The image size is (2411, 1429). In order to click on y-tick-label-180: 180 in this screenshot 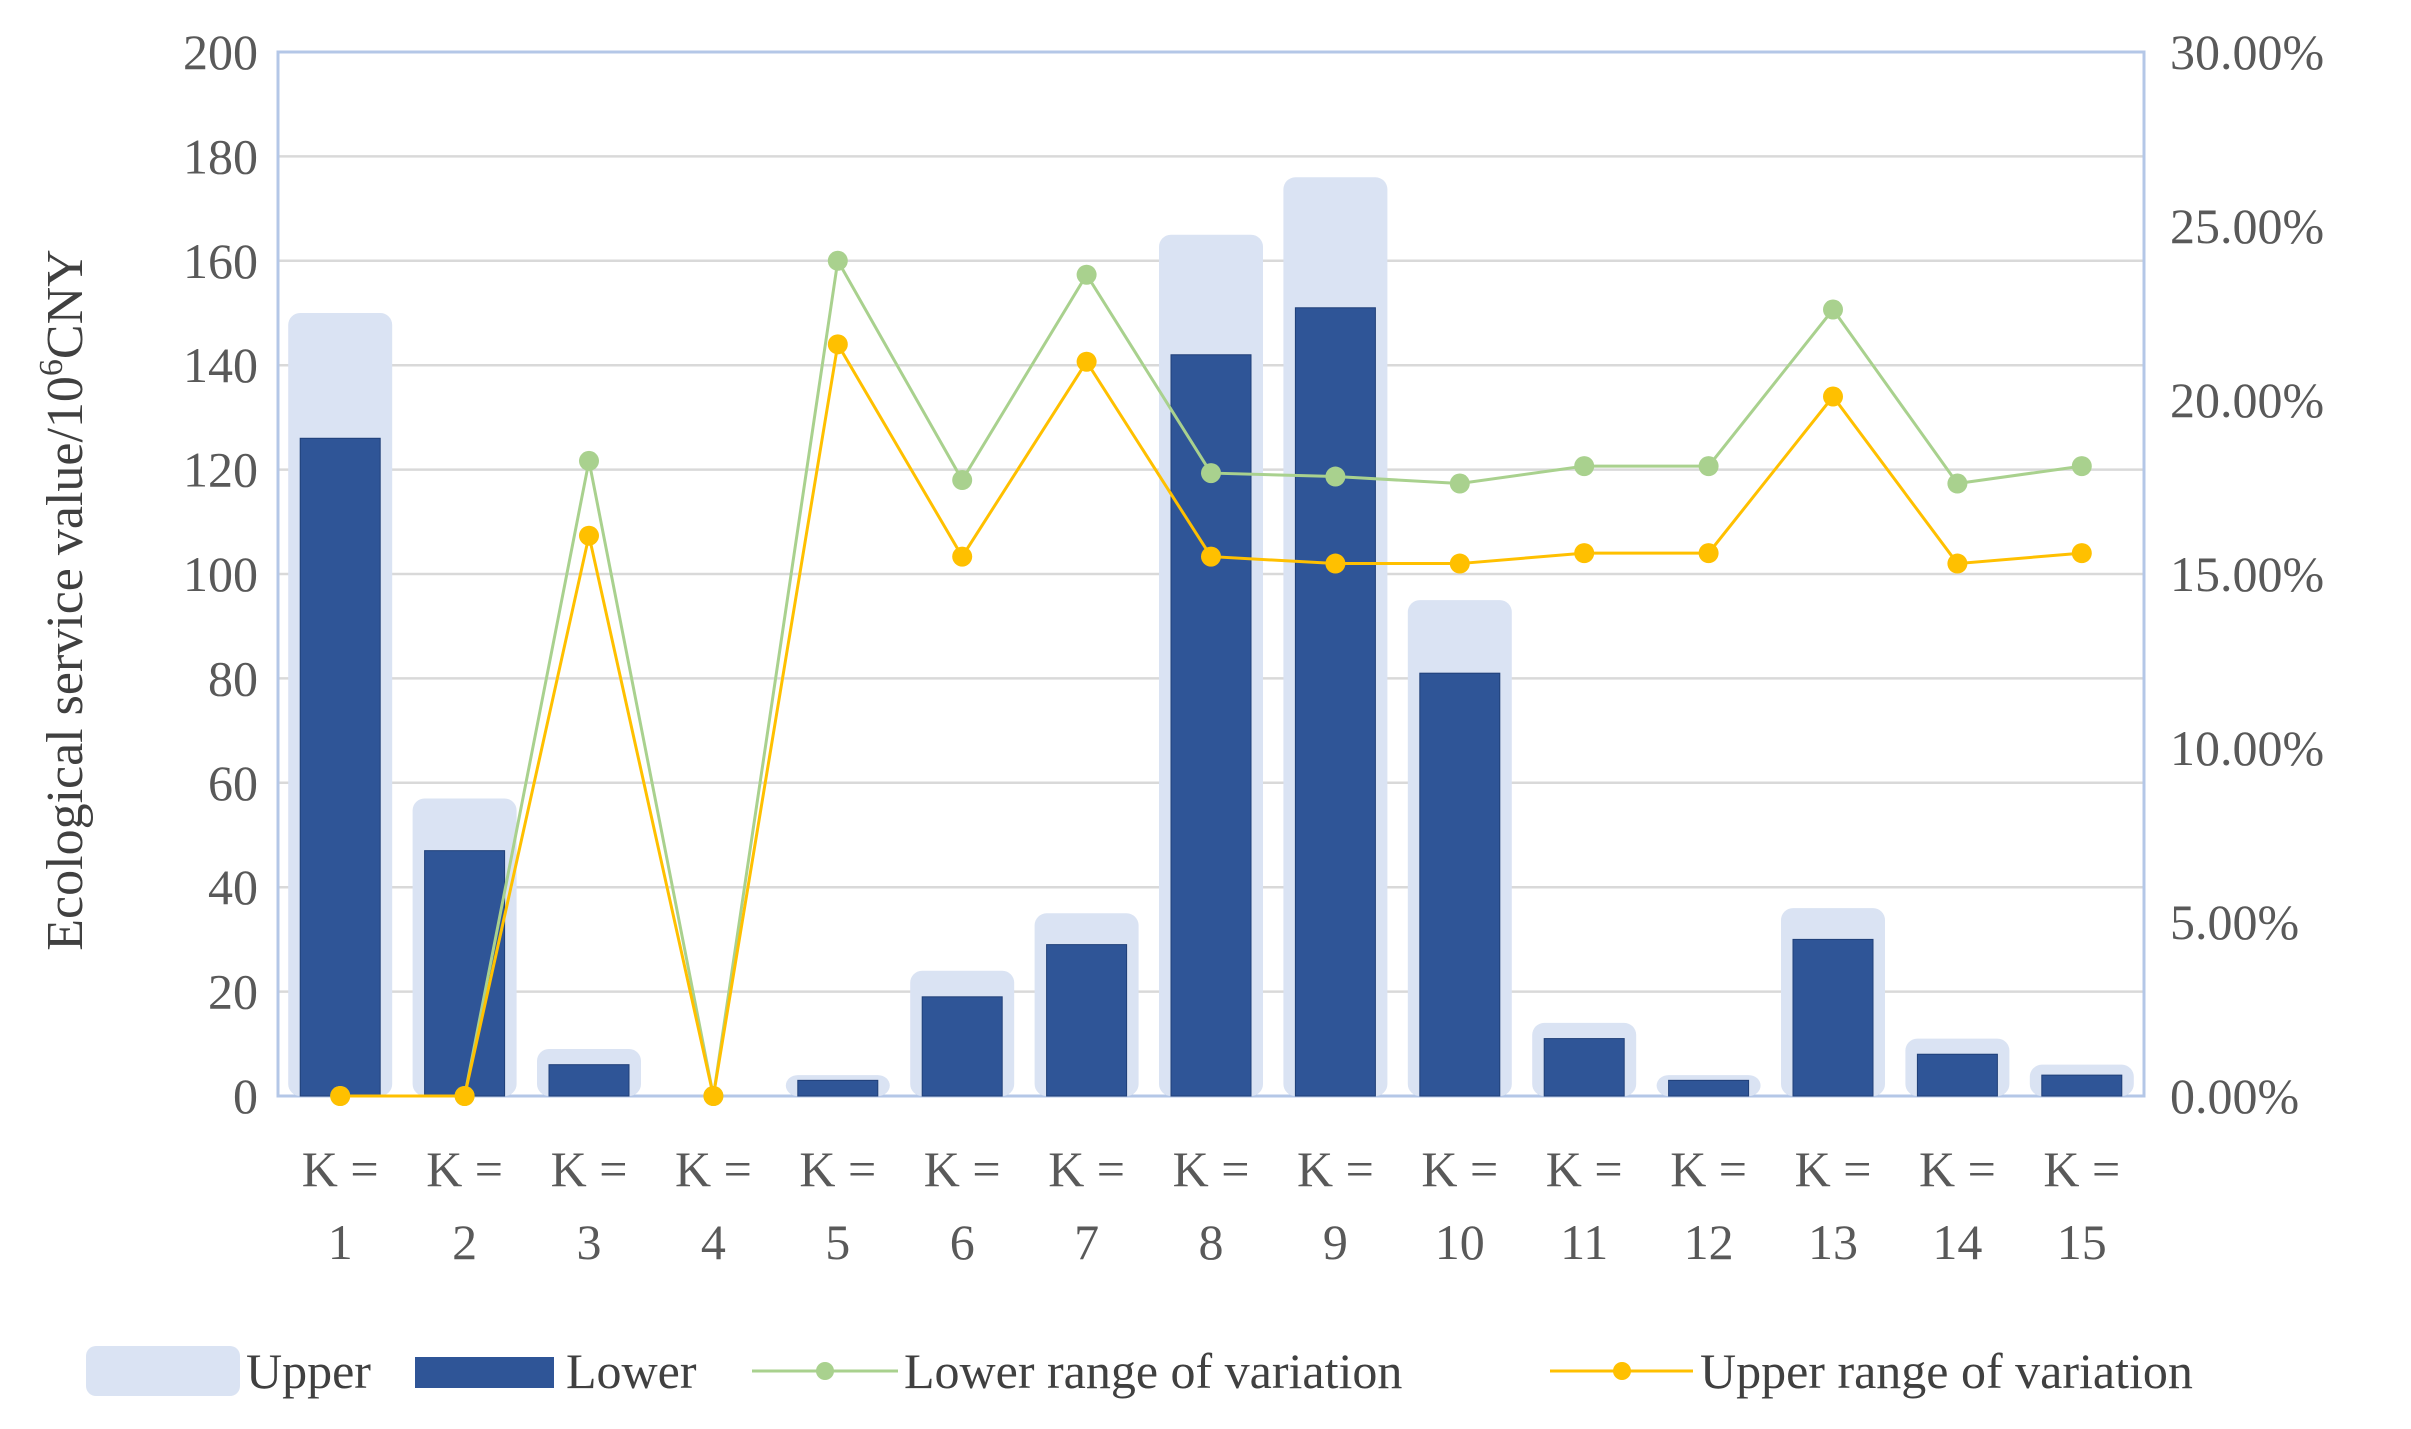, I will do `click(220, 156)`.